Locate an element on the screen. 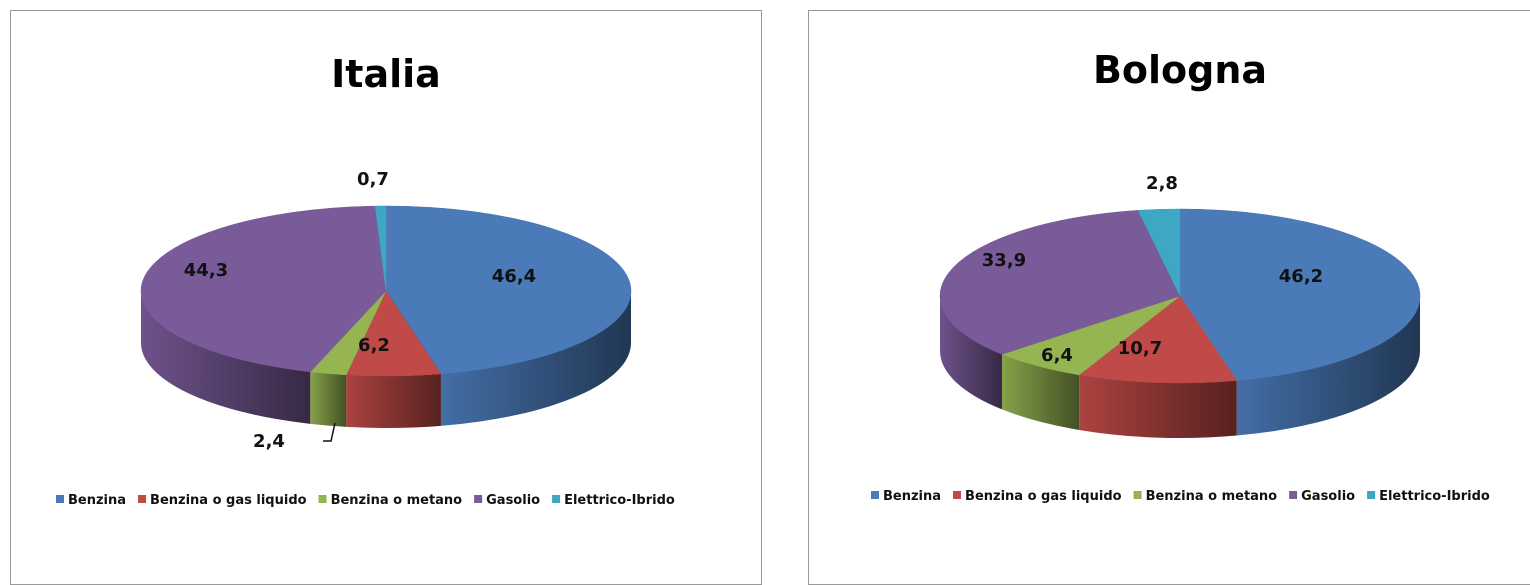  pie-slice-benzina-gas-liquido is located at coordinates (1158, 339).